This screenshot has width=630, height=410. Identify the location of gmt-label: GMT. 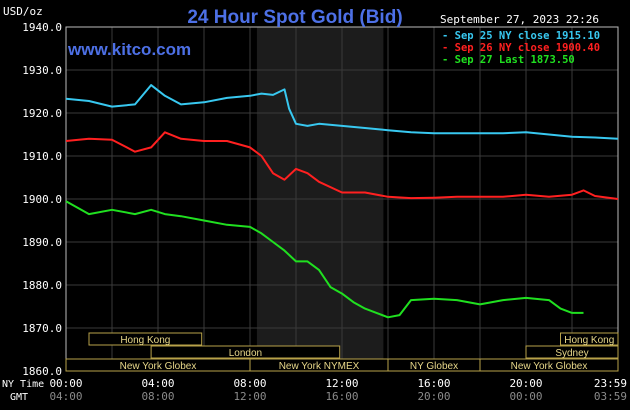
(19, 397).